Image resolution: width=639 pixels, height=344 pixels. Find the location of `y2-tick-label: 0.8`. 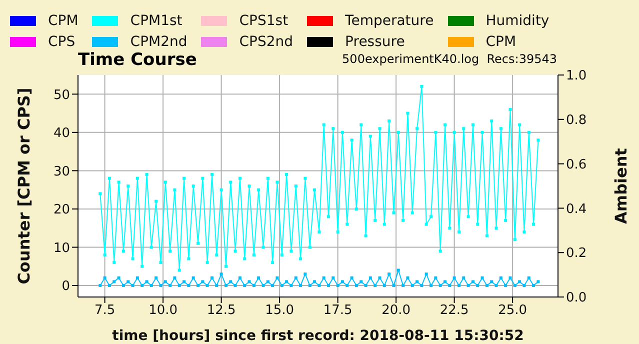

y2-tick-label: 0.8 is located at coordinates (576, 120).